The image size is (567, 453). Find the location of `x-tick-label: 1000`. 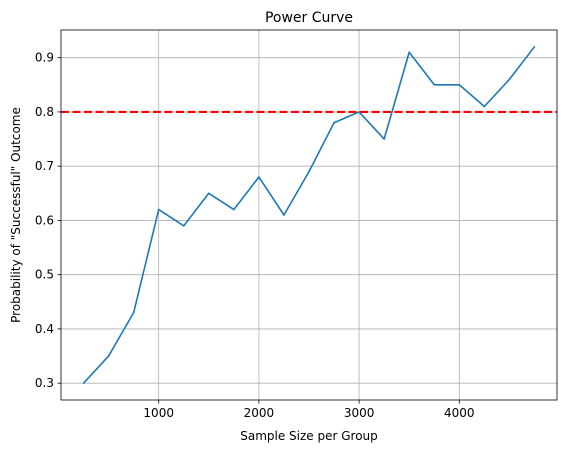

x-tick-label: 1000 is located at coordinates (158, 413).